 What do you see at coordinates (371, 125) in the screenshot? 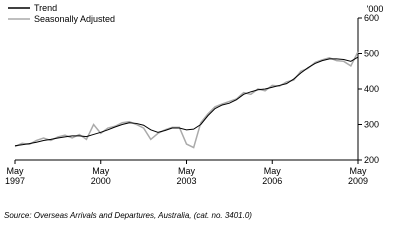
I see `y-tick-label: 300` at bounding box center [371, 125].